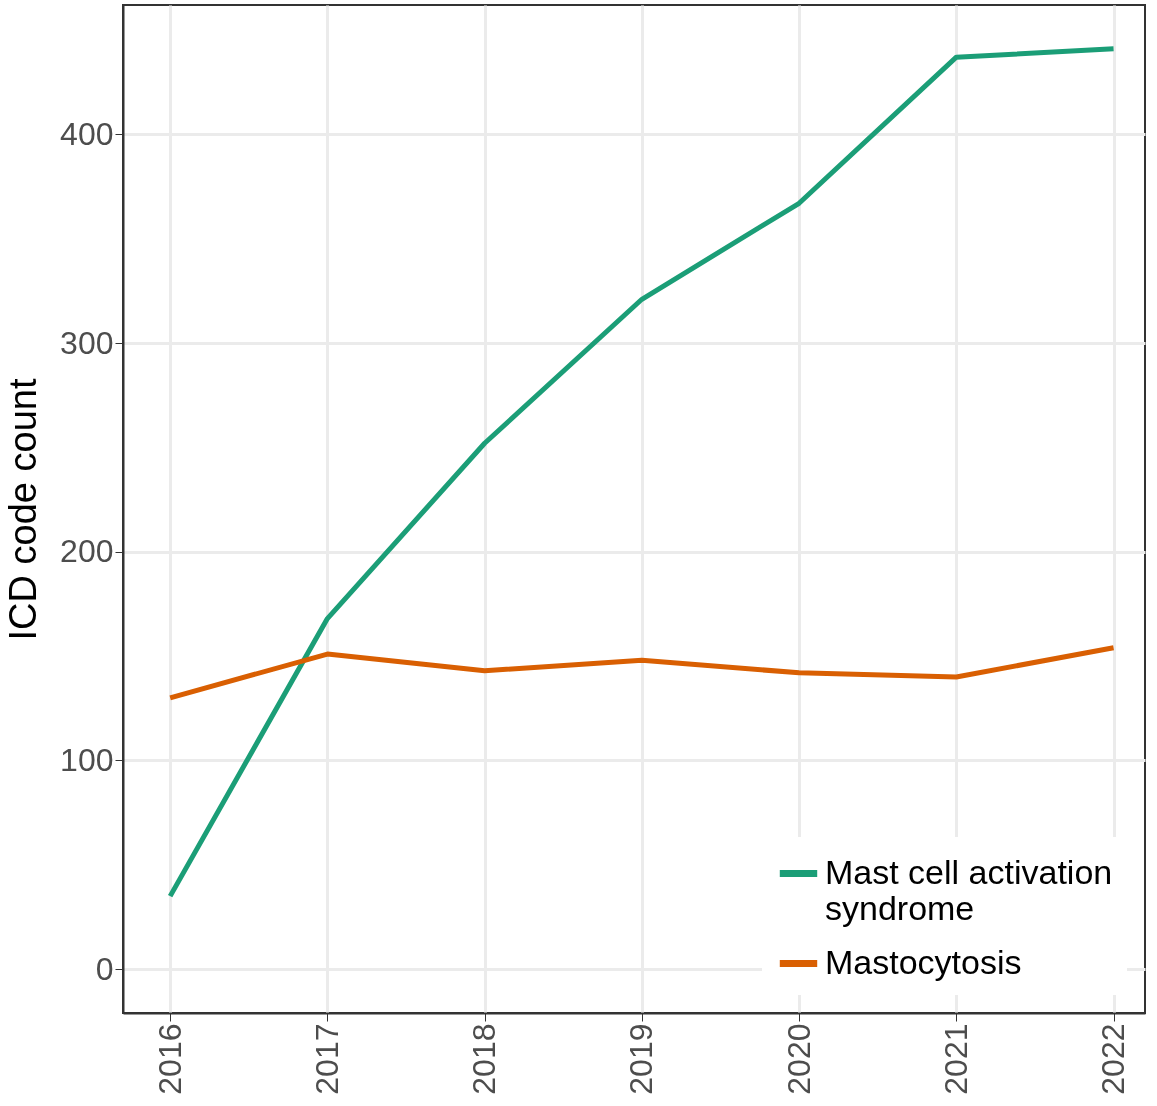  I want to click on legend-label: Mastocytosis, so click(923, 961).